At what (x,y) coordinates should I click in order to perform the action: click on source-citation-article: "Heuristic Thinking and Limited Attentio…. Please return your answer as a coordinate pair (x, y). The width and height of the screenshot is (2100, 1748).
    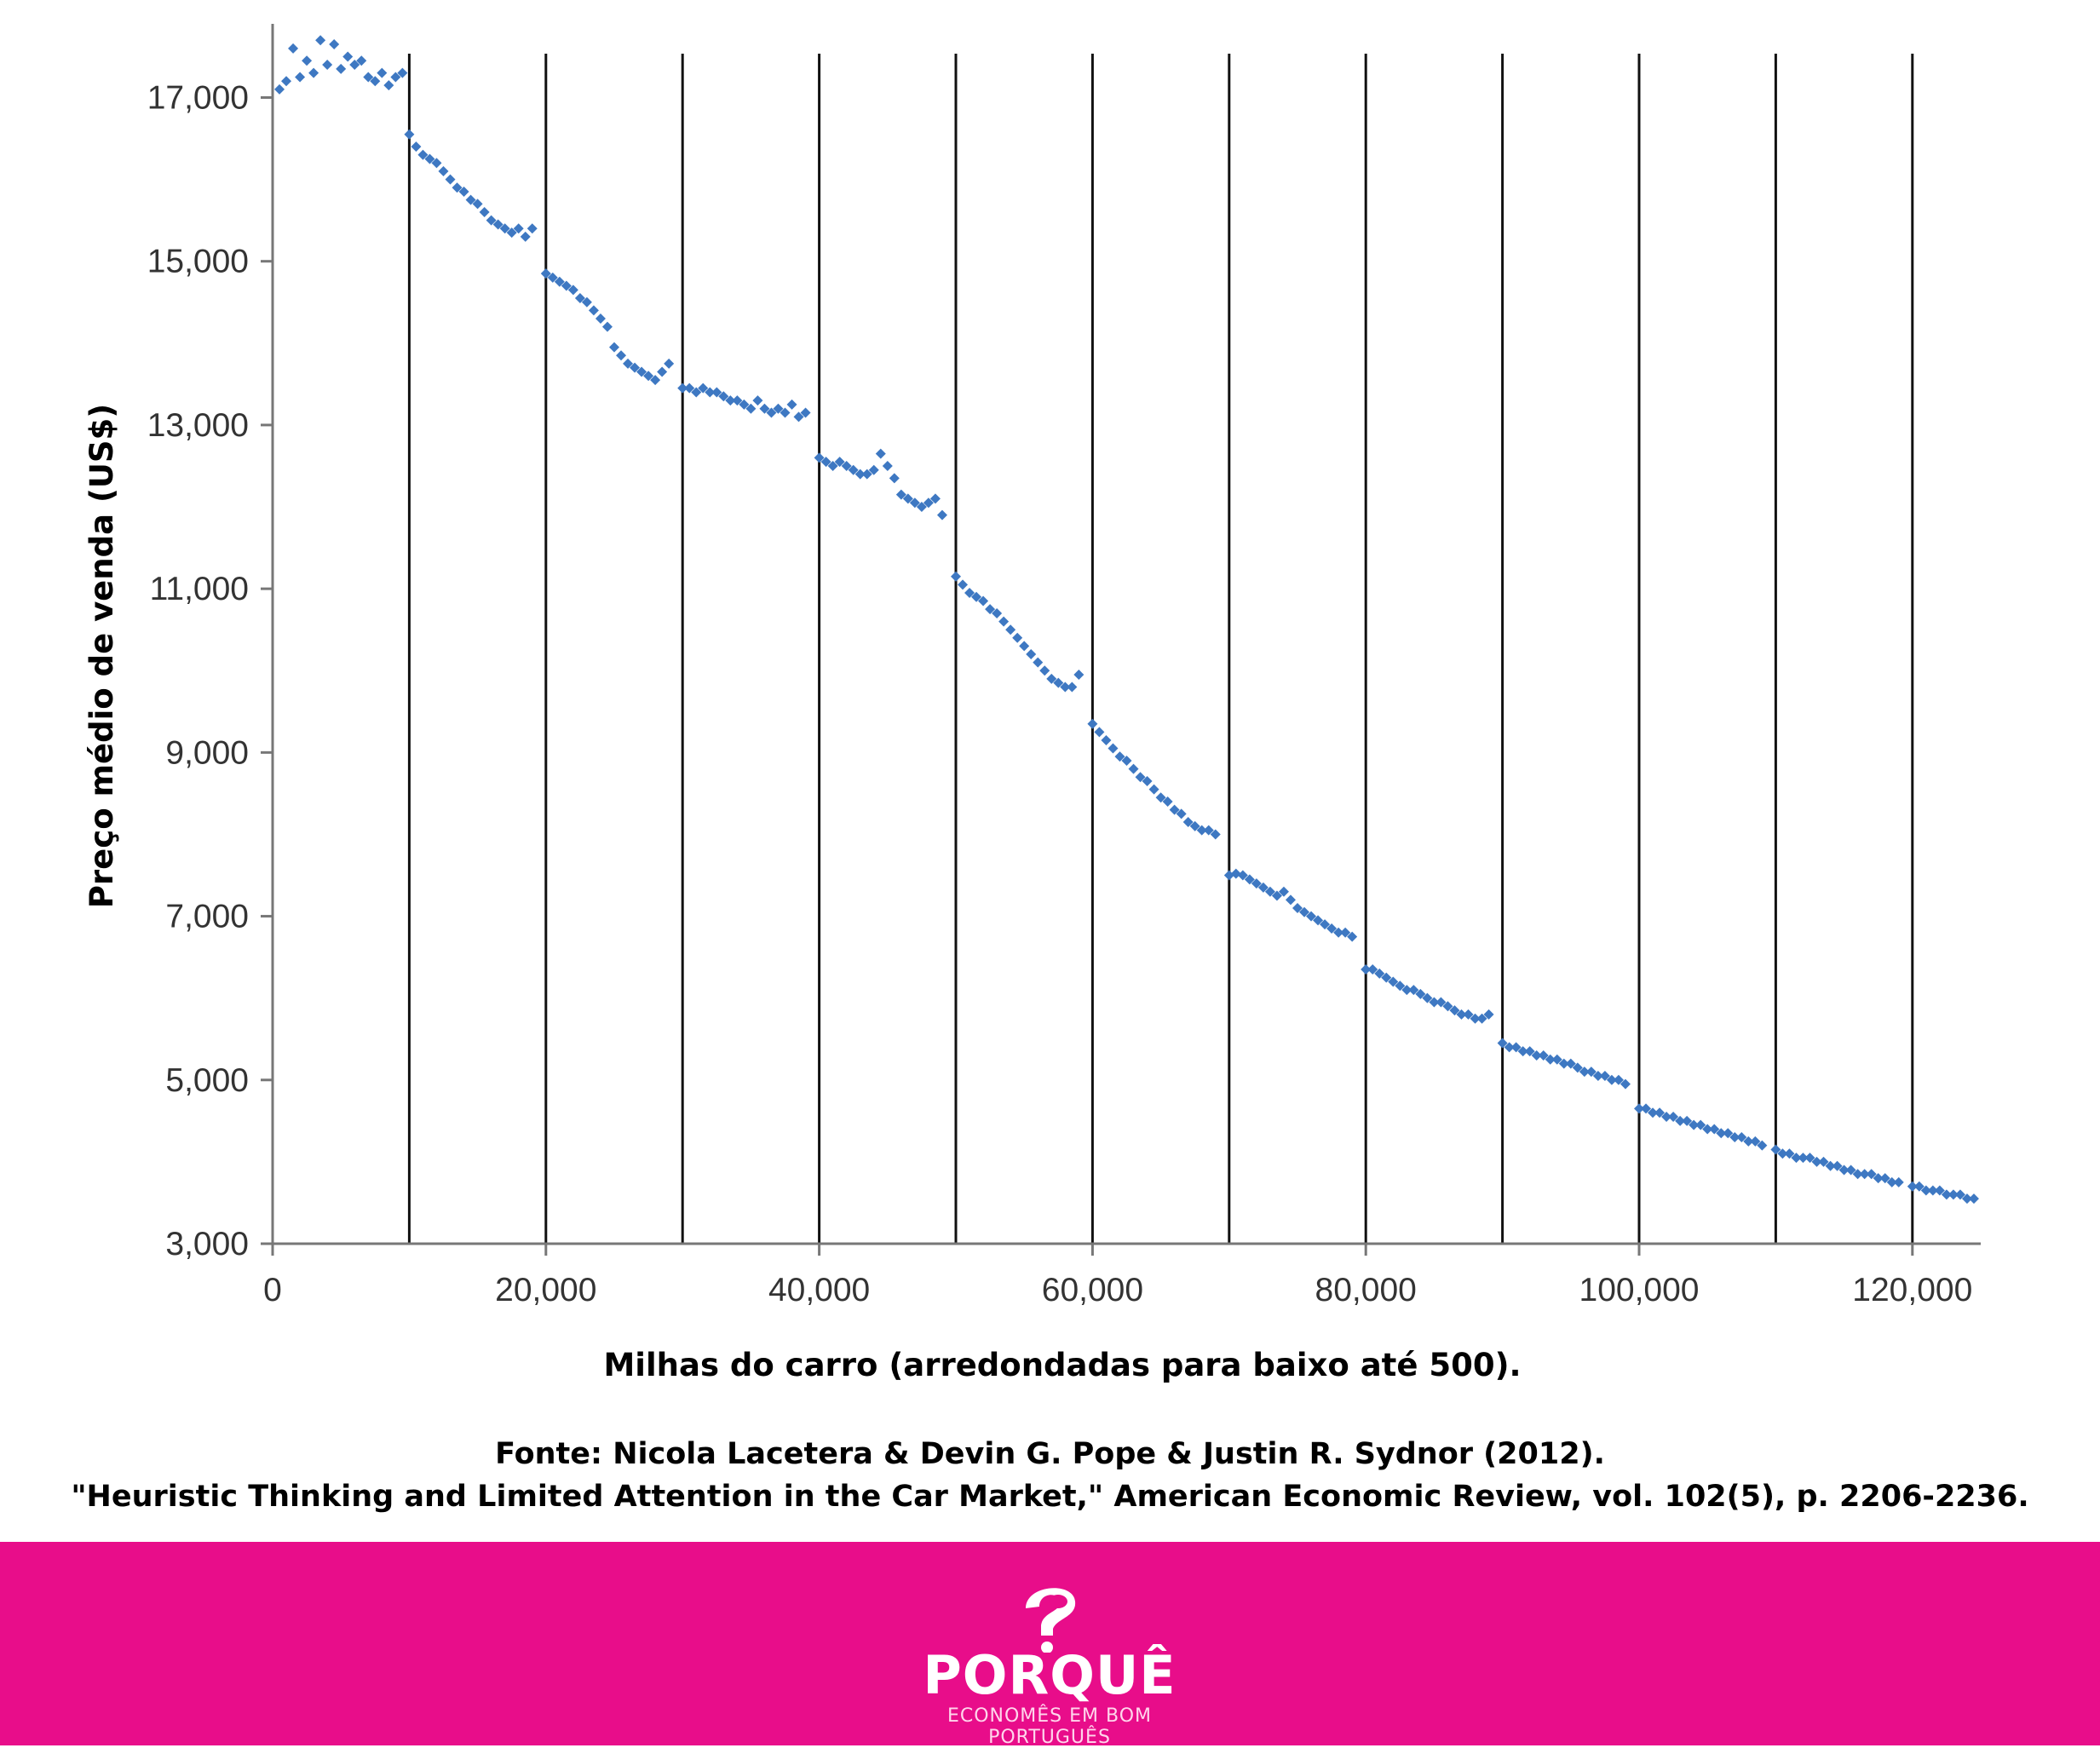
    Looking at the image, I should click on (1050, 1497).